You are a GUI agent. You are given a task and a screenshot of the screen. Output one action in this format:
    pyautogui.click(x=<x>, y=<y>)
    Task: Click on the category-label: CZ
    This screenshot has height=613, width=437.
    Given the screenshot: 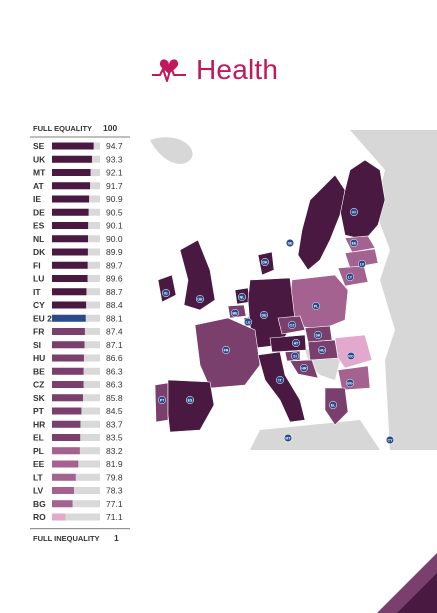 What is the action you would take?
    pyautogui.click(x=38, y=385)
    